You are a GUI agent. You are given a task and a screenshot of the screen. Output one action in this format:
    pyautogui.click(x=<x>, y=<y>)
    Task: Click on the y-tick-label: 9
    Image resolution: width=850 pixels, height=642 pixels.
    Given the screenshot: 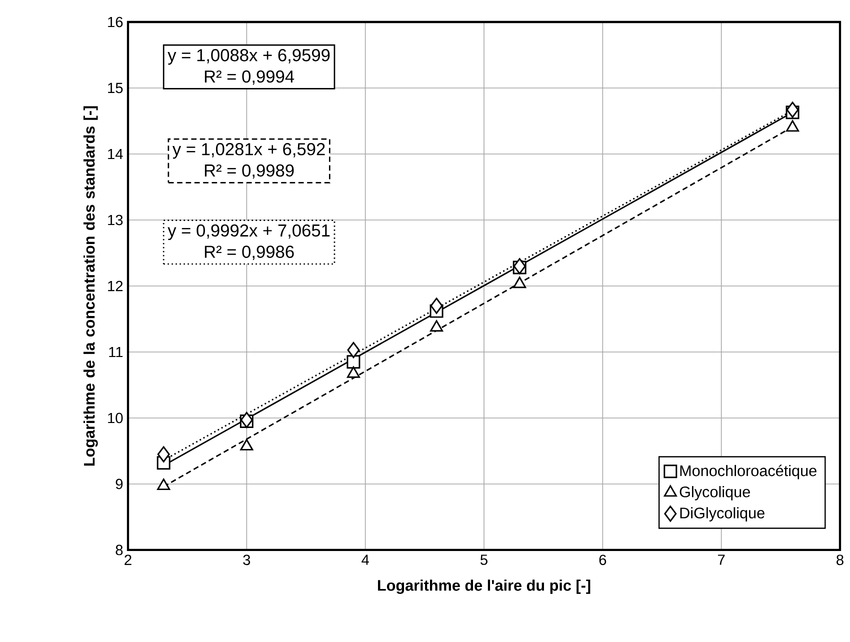 What is the action you would take?
    pyautogui.click(x=119, y=484)
    